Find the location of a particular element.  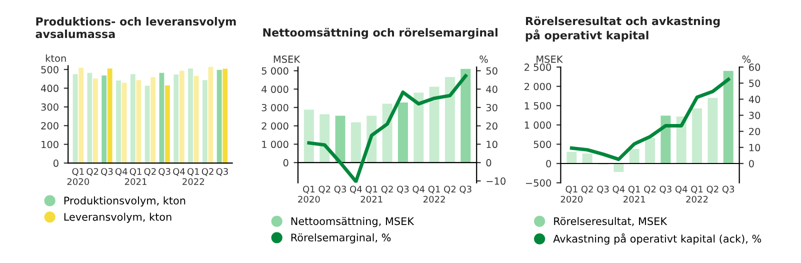

legend-label: Rörelsemarginal, % is located at coordinates (341, 238).